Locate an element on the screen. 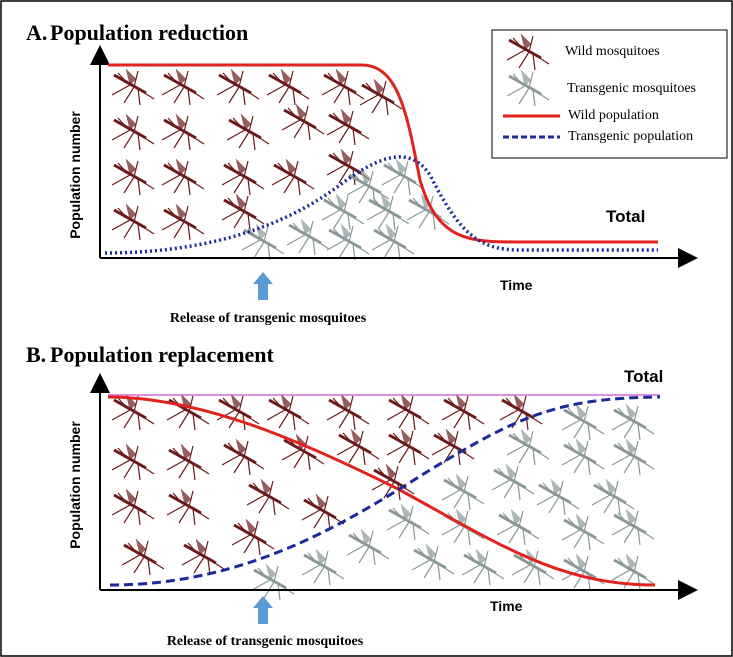 This screenshot has width=733, height=657. legend-entry: Wild population is located at coordinates (613, 115).